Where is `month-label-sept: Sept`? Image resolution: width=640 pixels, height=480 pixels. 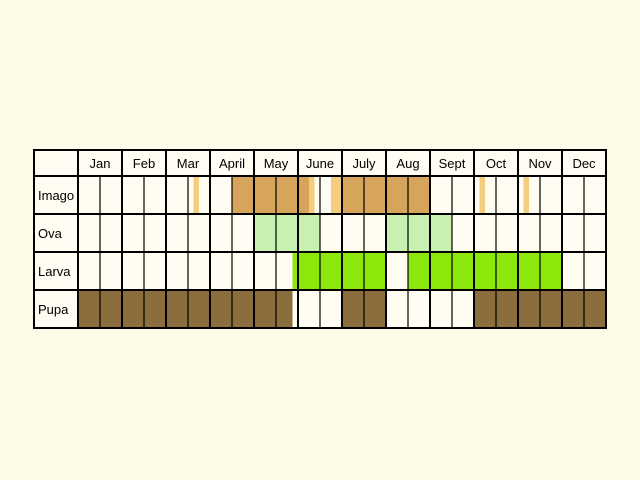
month-label-sept: Sept is located at coordinates (452, 163).